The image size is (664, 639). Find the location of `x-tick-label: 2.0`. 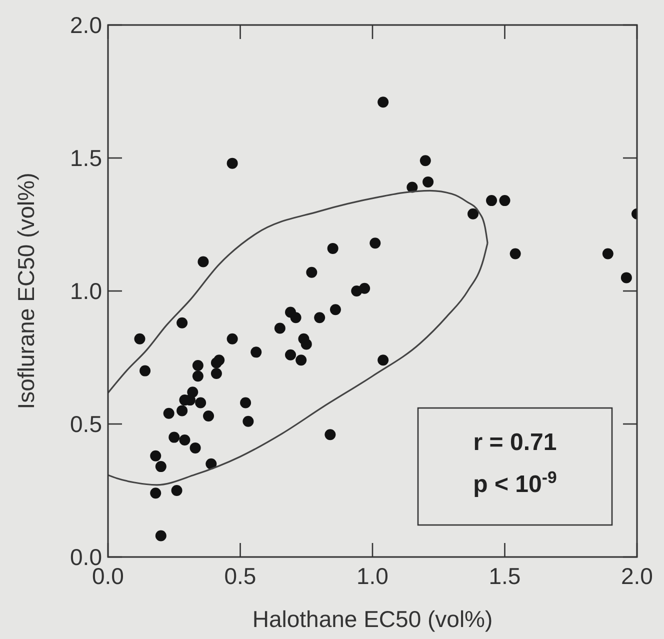

x-tick-label: 2.0 is located at coordinates (637, 576).